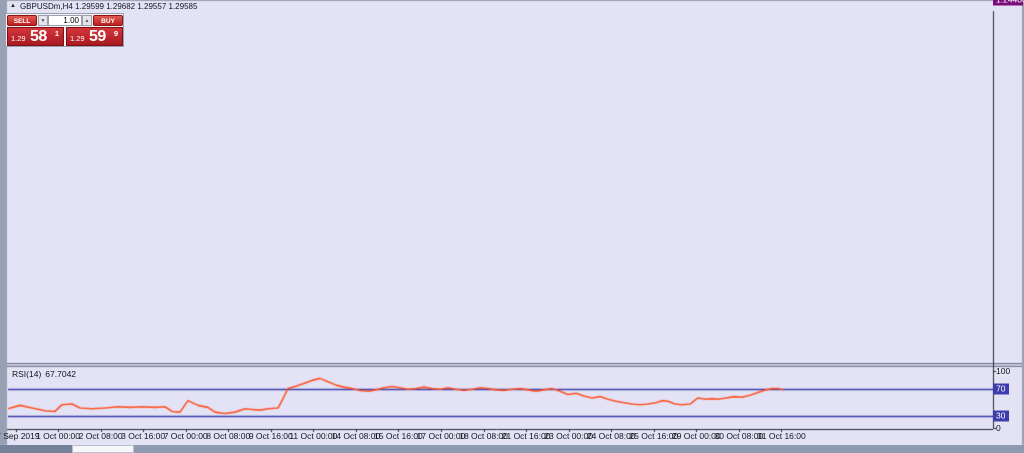  Describe the element at coordinates (36, 449) in the screenshot. I see `scrollbar-track-used` at that location.